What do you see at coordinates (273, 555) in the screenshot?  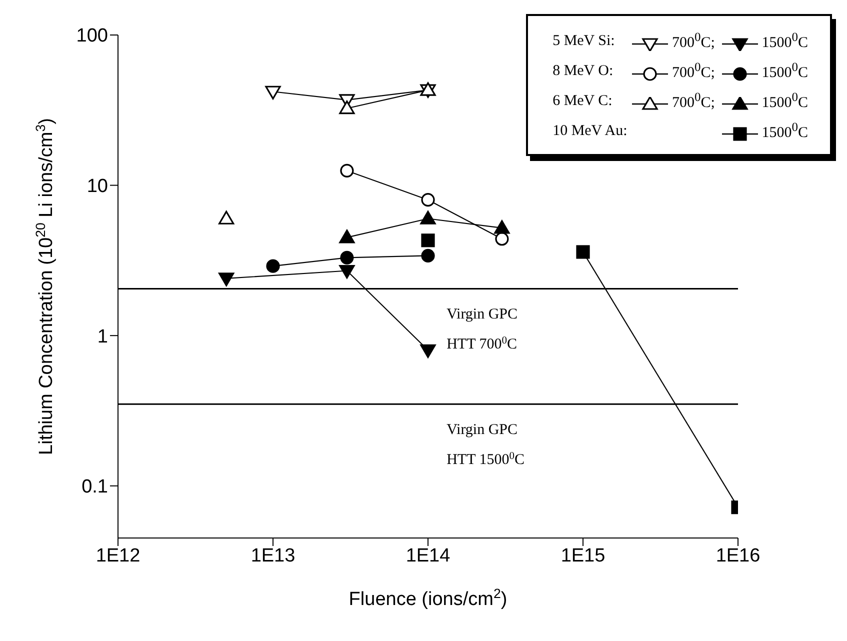 I see `x-tick-label: 1E13` at bounding box center [273, 555].